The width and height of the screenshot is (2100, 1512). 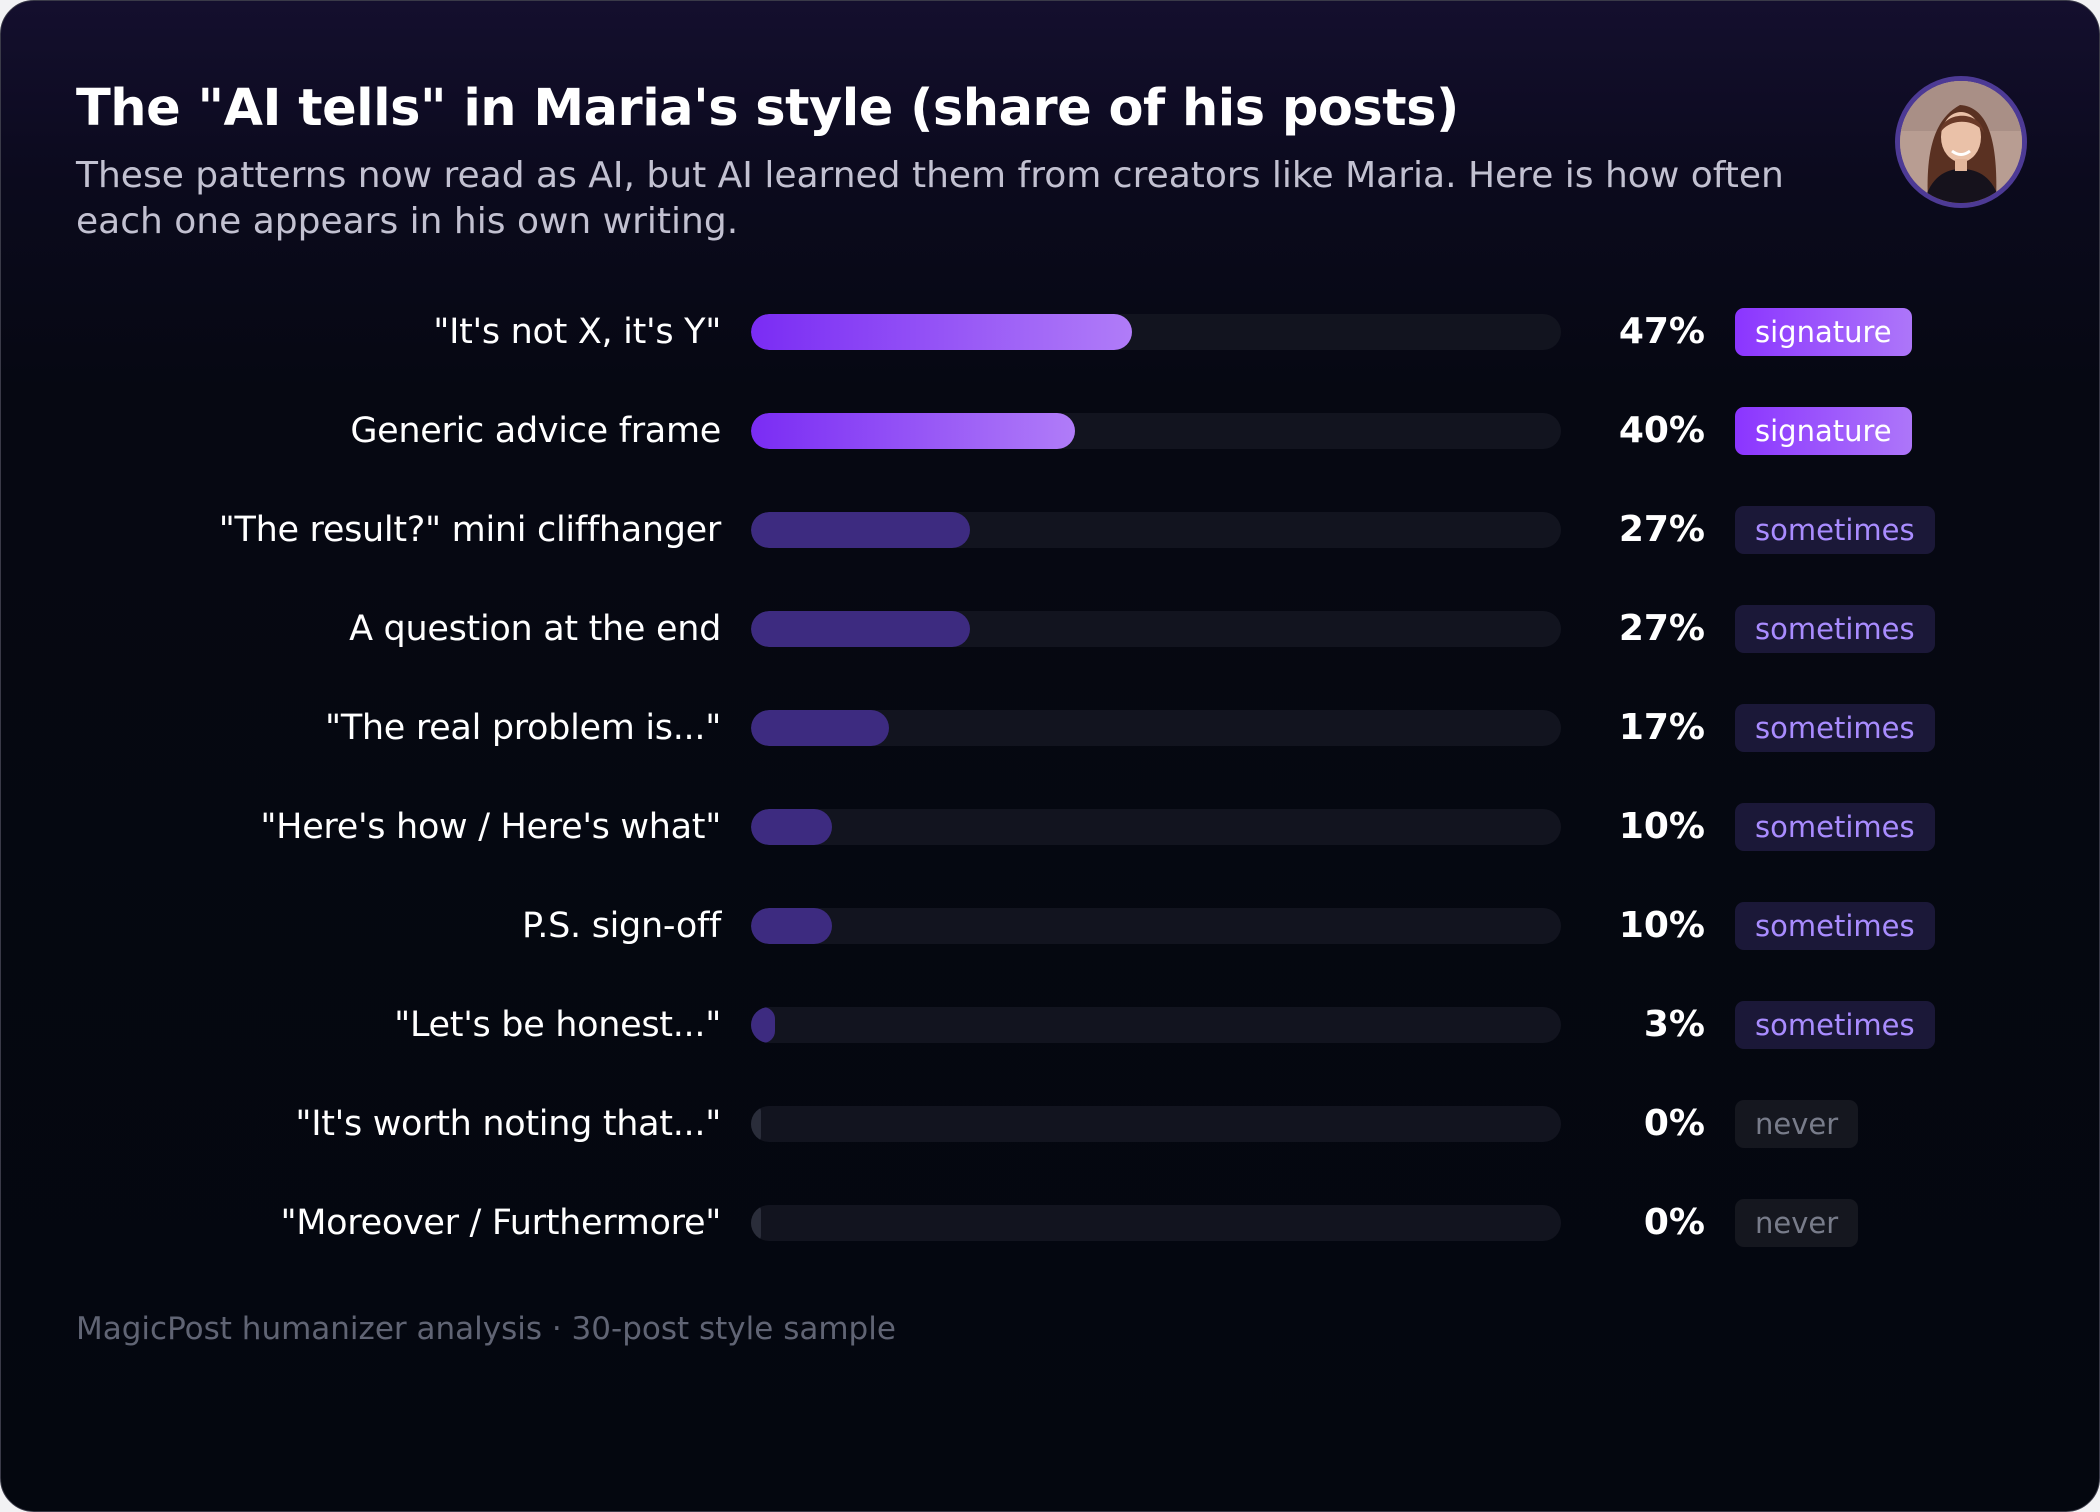 What do you see at coordinates (470, 530) in the screenshot?
I see `category-label: "The result?" mini cliffhanger` at bounding box center [470, 530].